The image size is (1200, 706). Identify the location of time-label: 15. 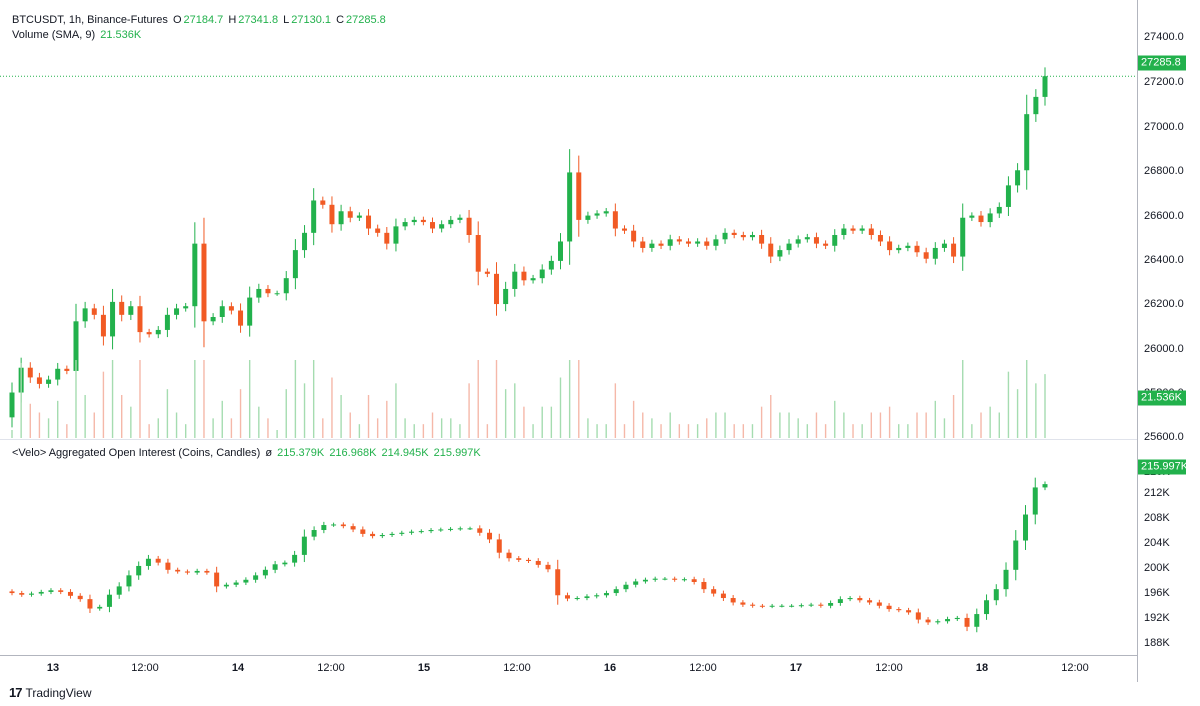
(424, 668).